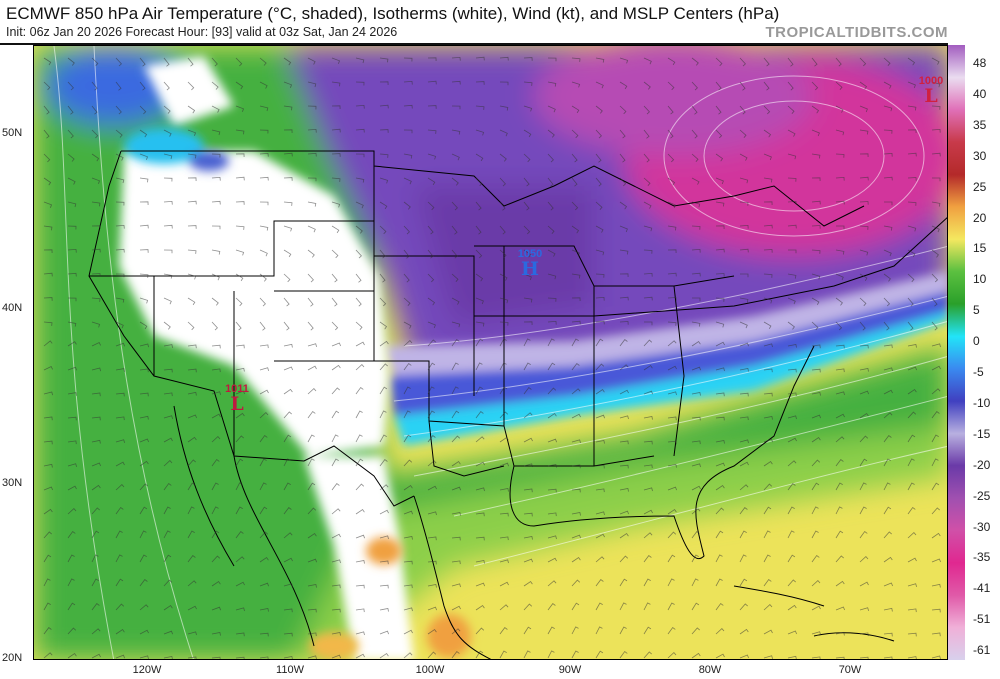 This screenshot has height=679, width=1000. I want to click on colorbar-label: -41, so click(982, 588).